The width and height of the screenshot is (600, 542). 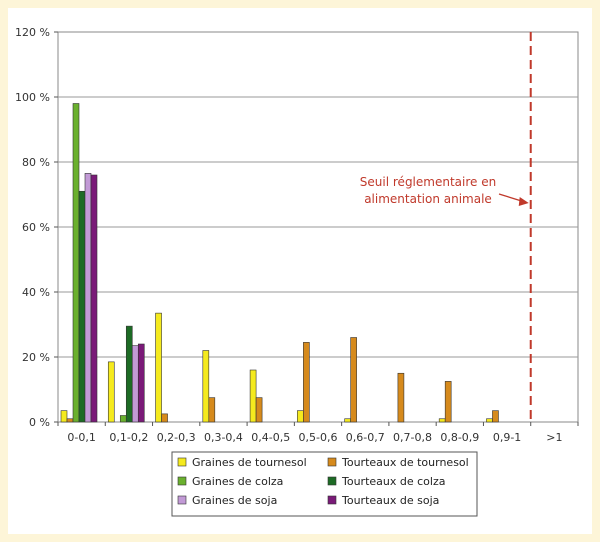 I want to click on y-tick-label: 40 %, so click(x=36, y=292).